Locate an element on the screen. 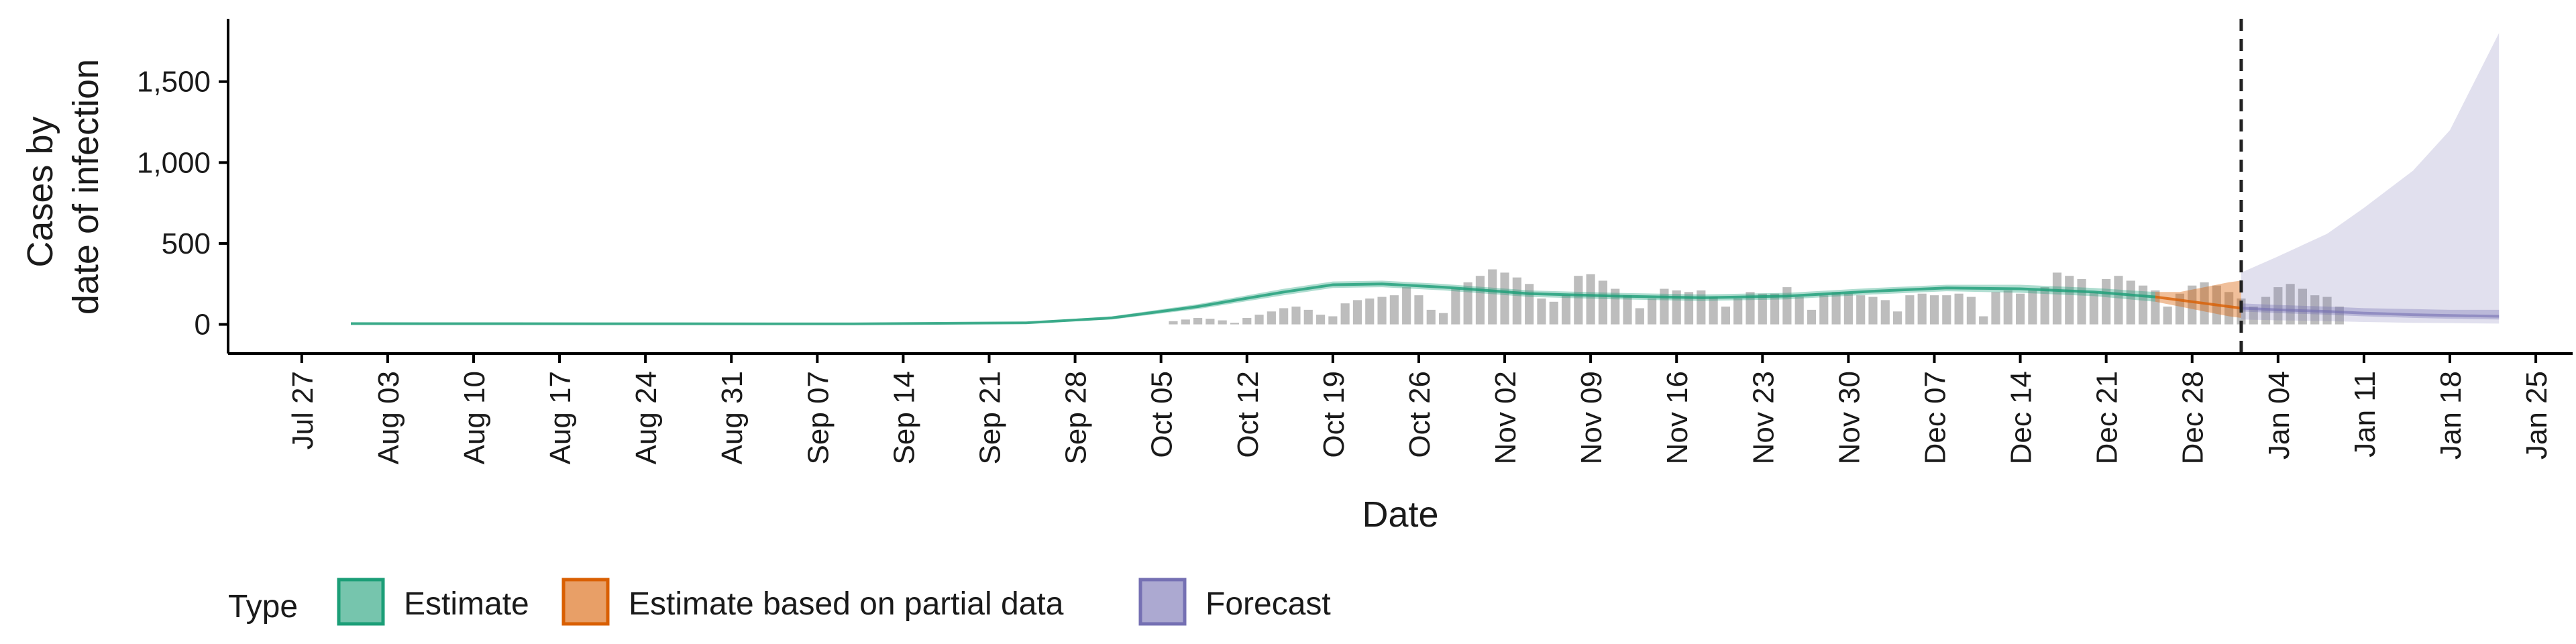 The height and width of the screenshot is (644, 2576). x-tick-label: Dec 28 is located at coordinates (2193, 417).